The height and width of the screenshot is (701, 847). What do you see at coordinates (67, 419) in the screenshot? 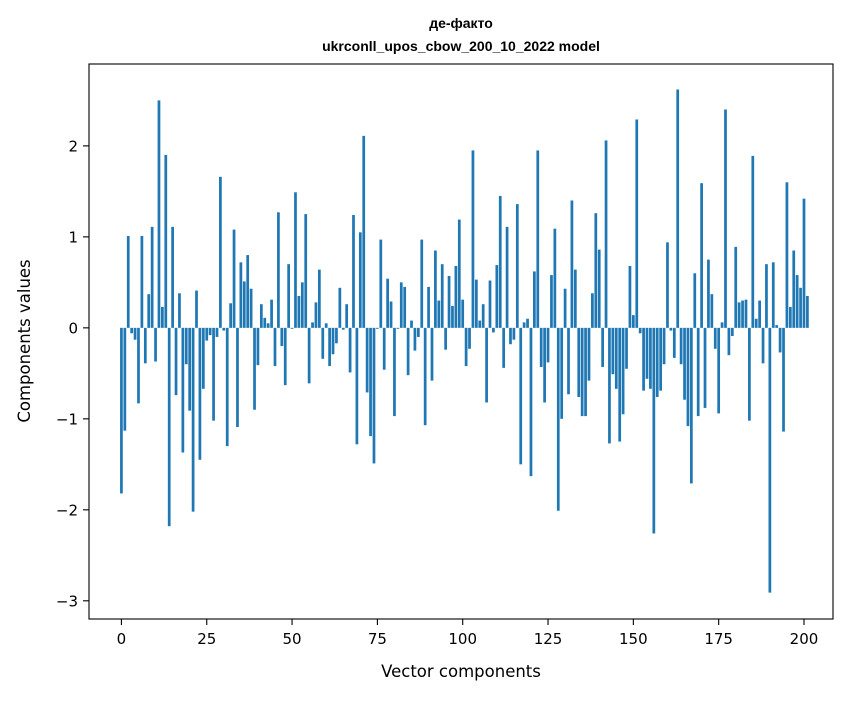
I see `y-tick-label-2: −1` at bounding box center [67, 419].